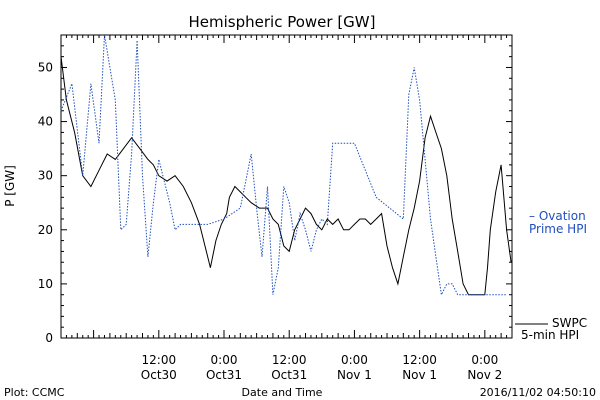 This screenshot has width=600, height=400. What do you see at coordinates (45, 176) in the screenshot?
I see `y-tick-label: 30` at bounding box center [45, 176].